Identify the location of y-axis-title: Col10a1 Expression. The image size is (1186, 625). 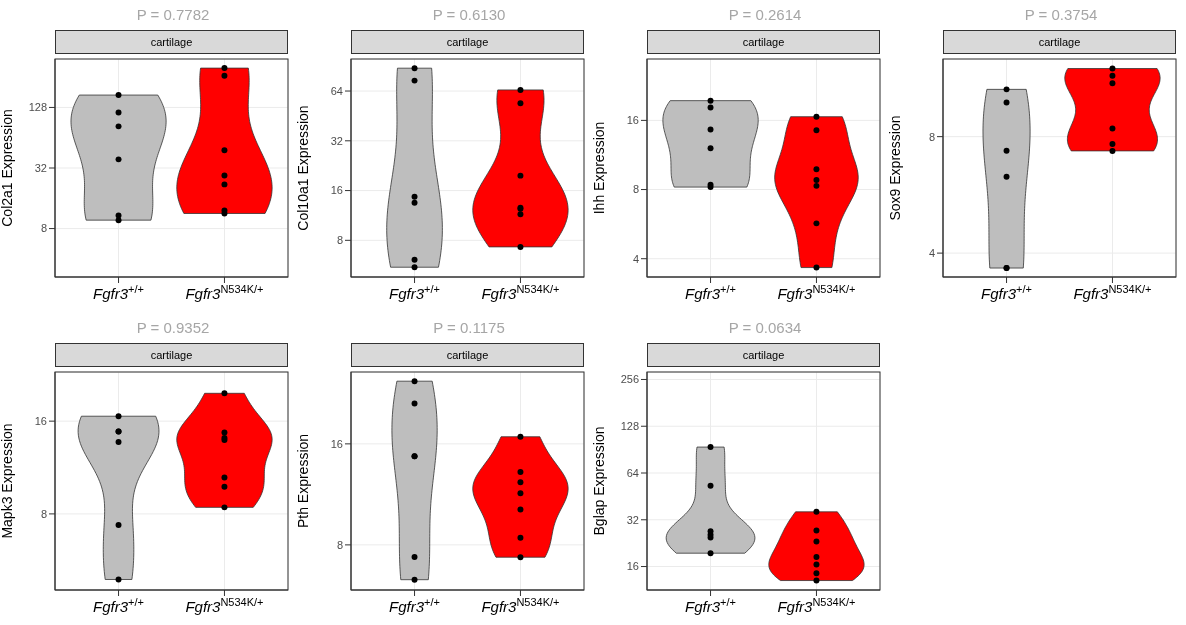
(302, 168).